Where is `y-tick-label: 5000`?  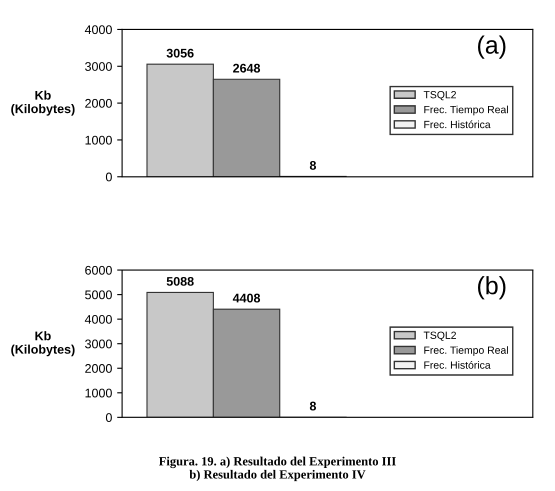
y-tick-label: 5000 is located at coordinates (98, 295).